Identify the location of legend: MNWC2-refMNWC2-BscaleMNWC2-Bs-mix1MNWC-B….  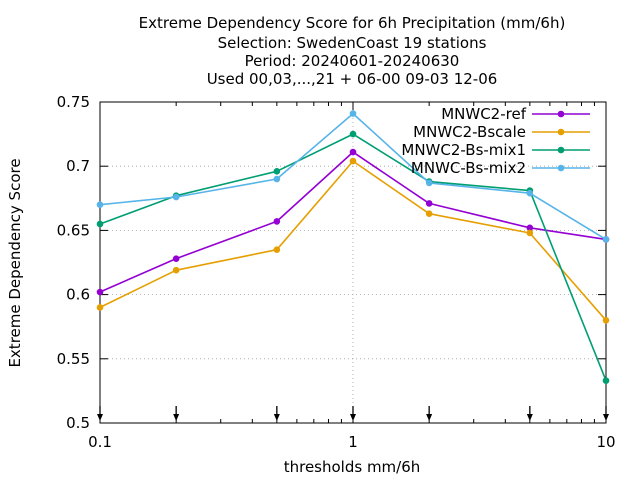
(495, 141).